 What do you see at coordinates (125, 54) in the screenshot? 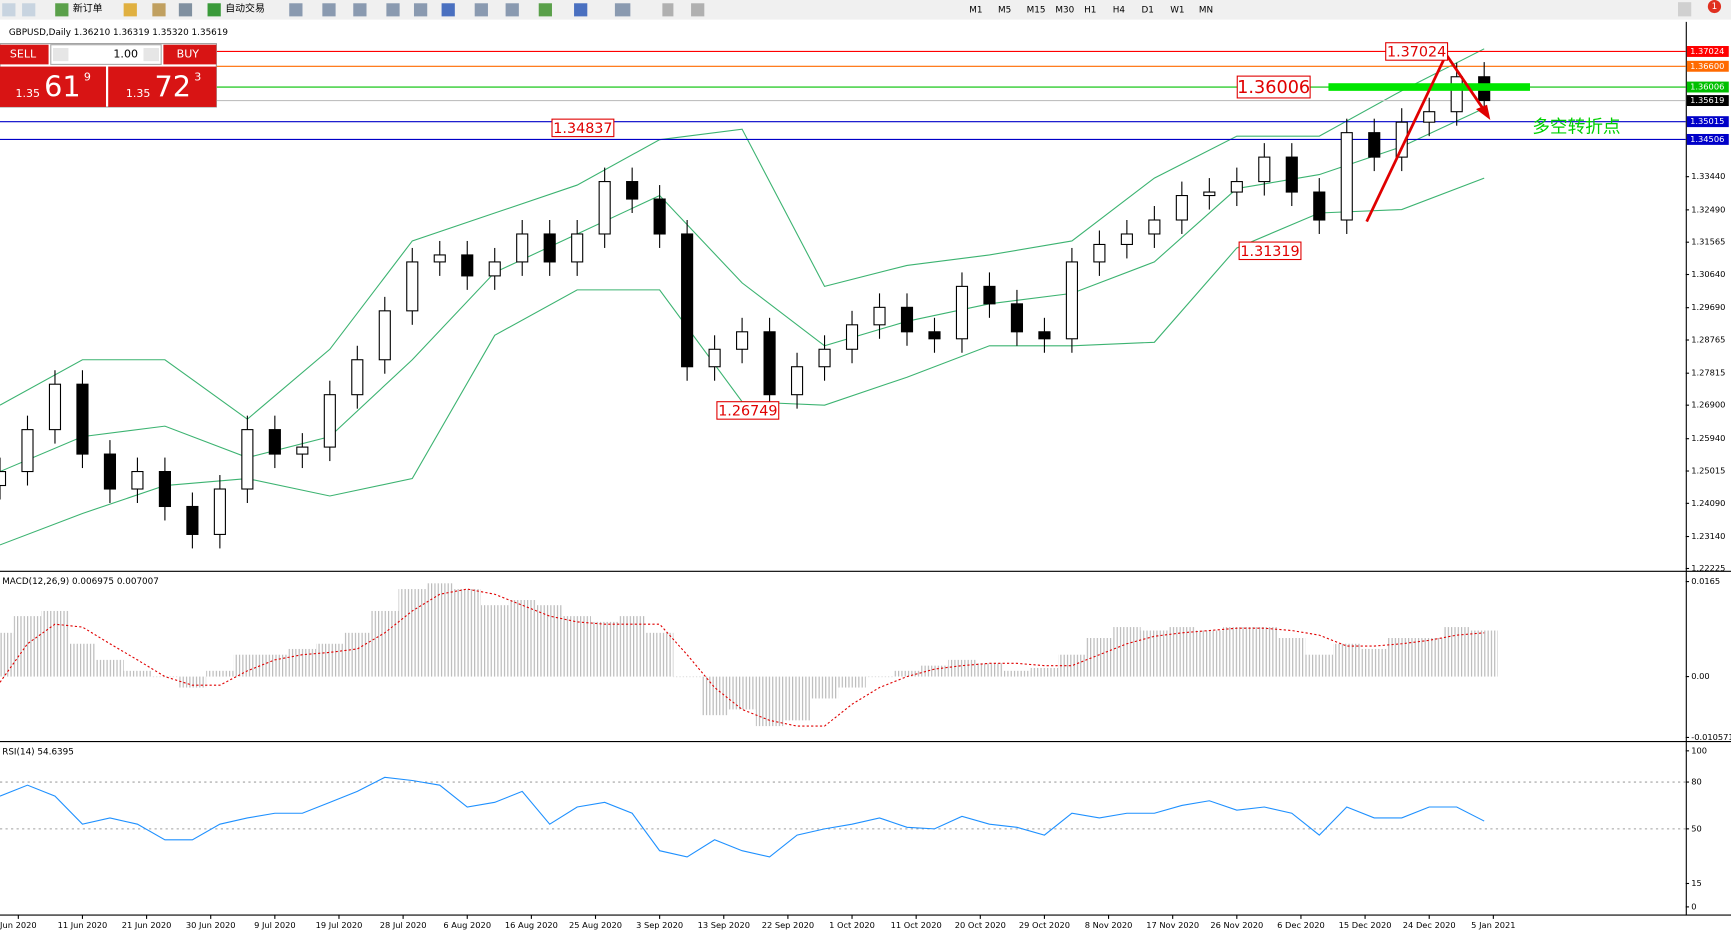
I see `lots-value: 1.00` at bounding box center [125, 54].